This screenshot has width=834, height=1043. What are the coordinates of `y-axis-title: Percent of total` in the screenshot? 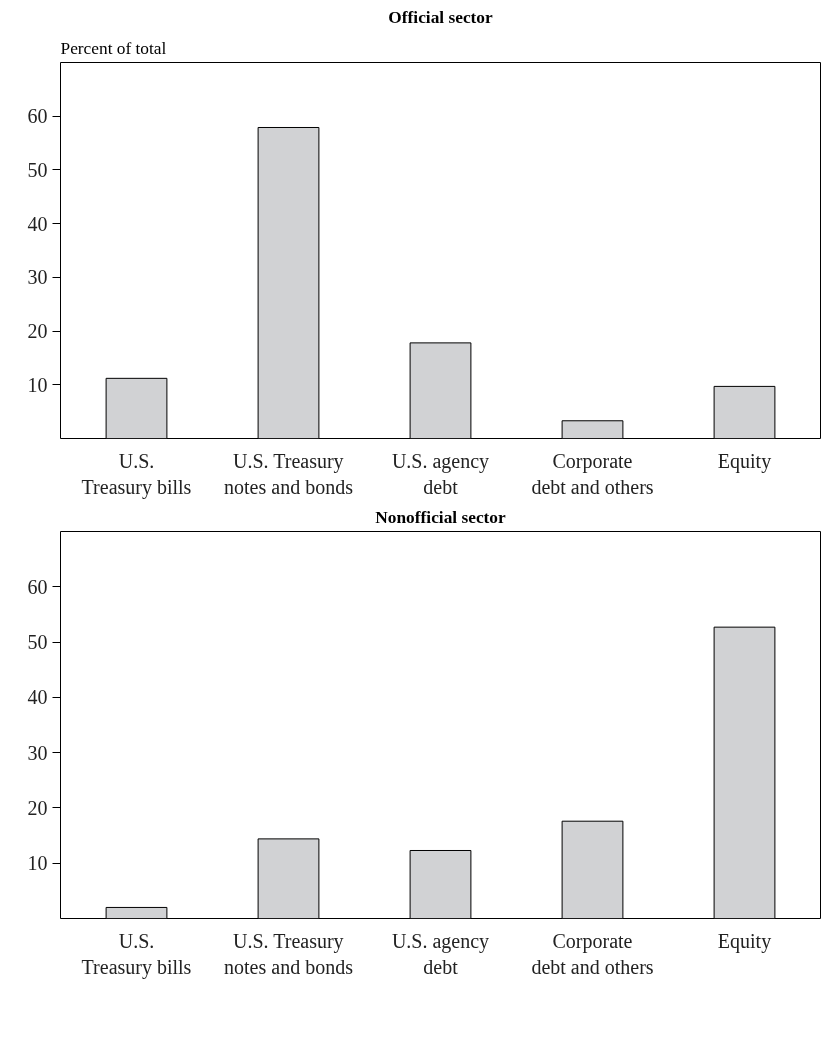 It's located at (113, 48).